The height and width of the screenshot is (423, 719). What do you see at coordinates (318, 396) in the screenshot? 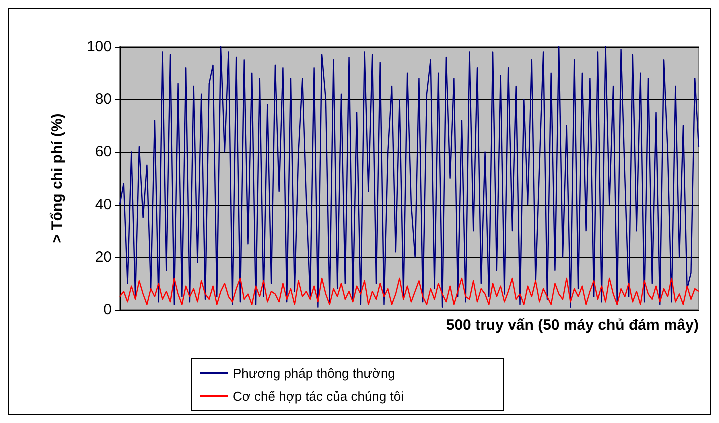
I see `legend-label: Cơ chế hợp tác của chúng tôi` at bounding box center [318, 396].